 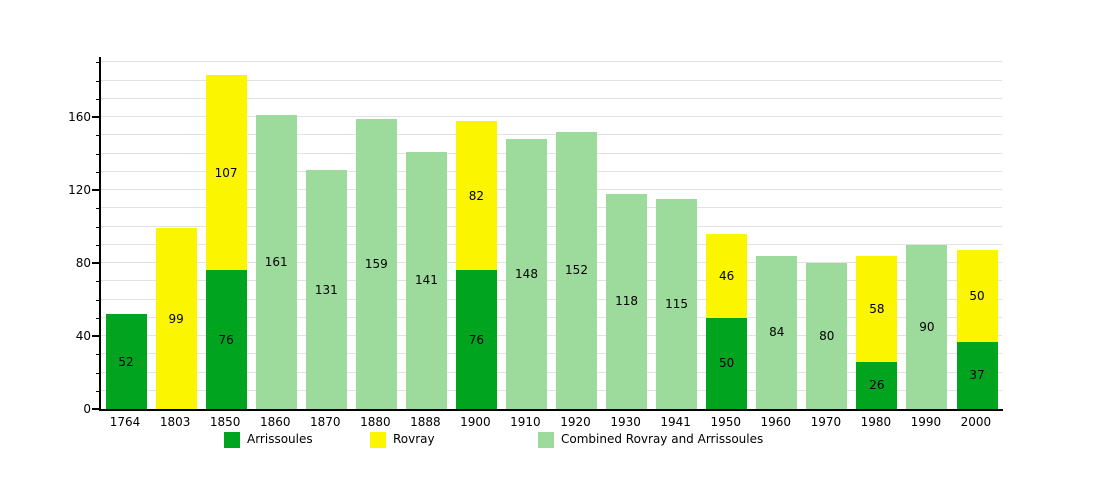 I want to click on bar-value-label: 58, so click(x=877, y=308).